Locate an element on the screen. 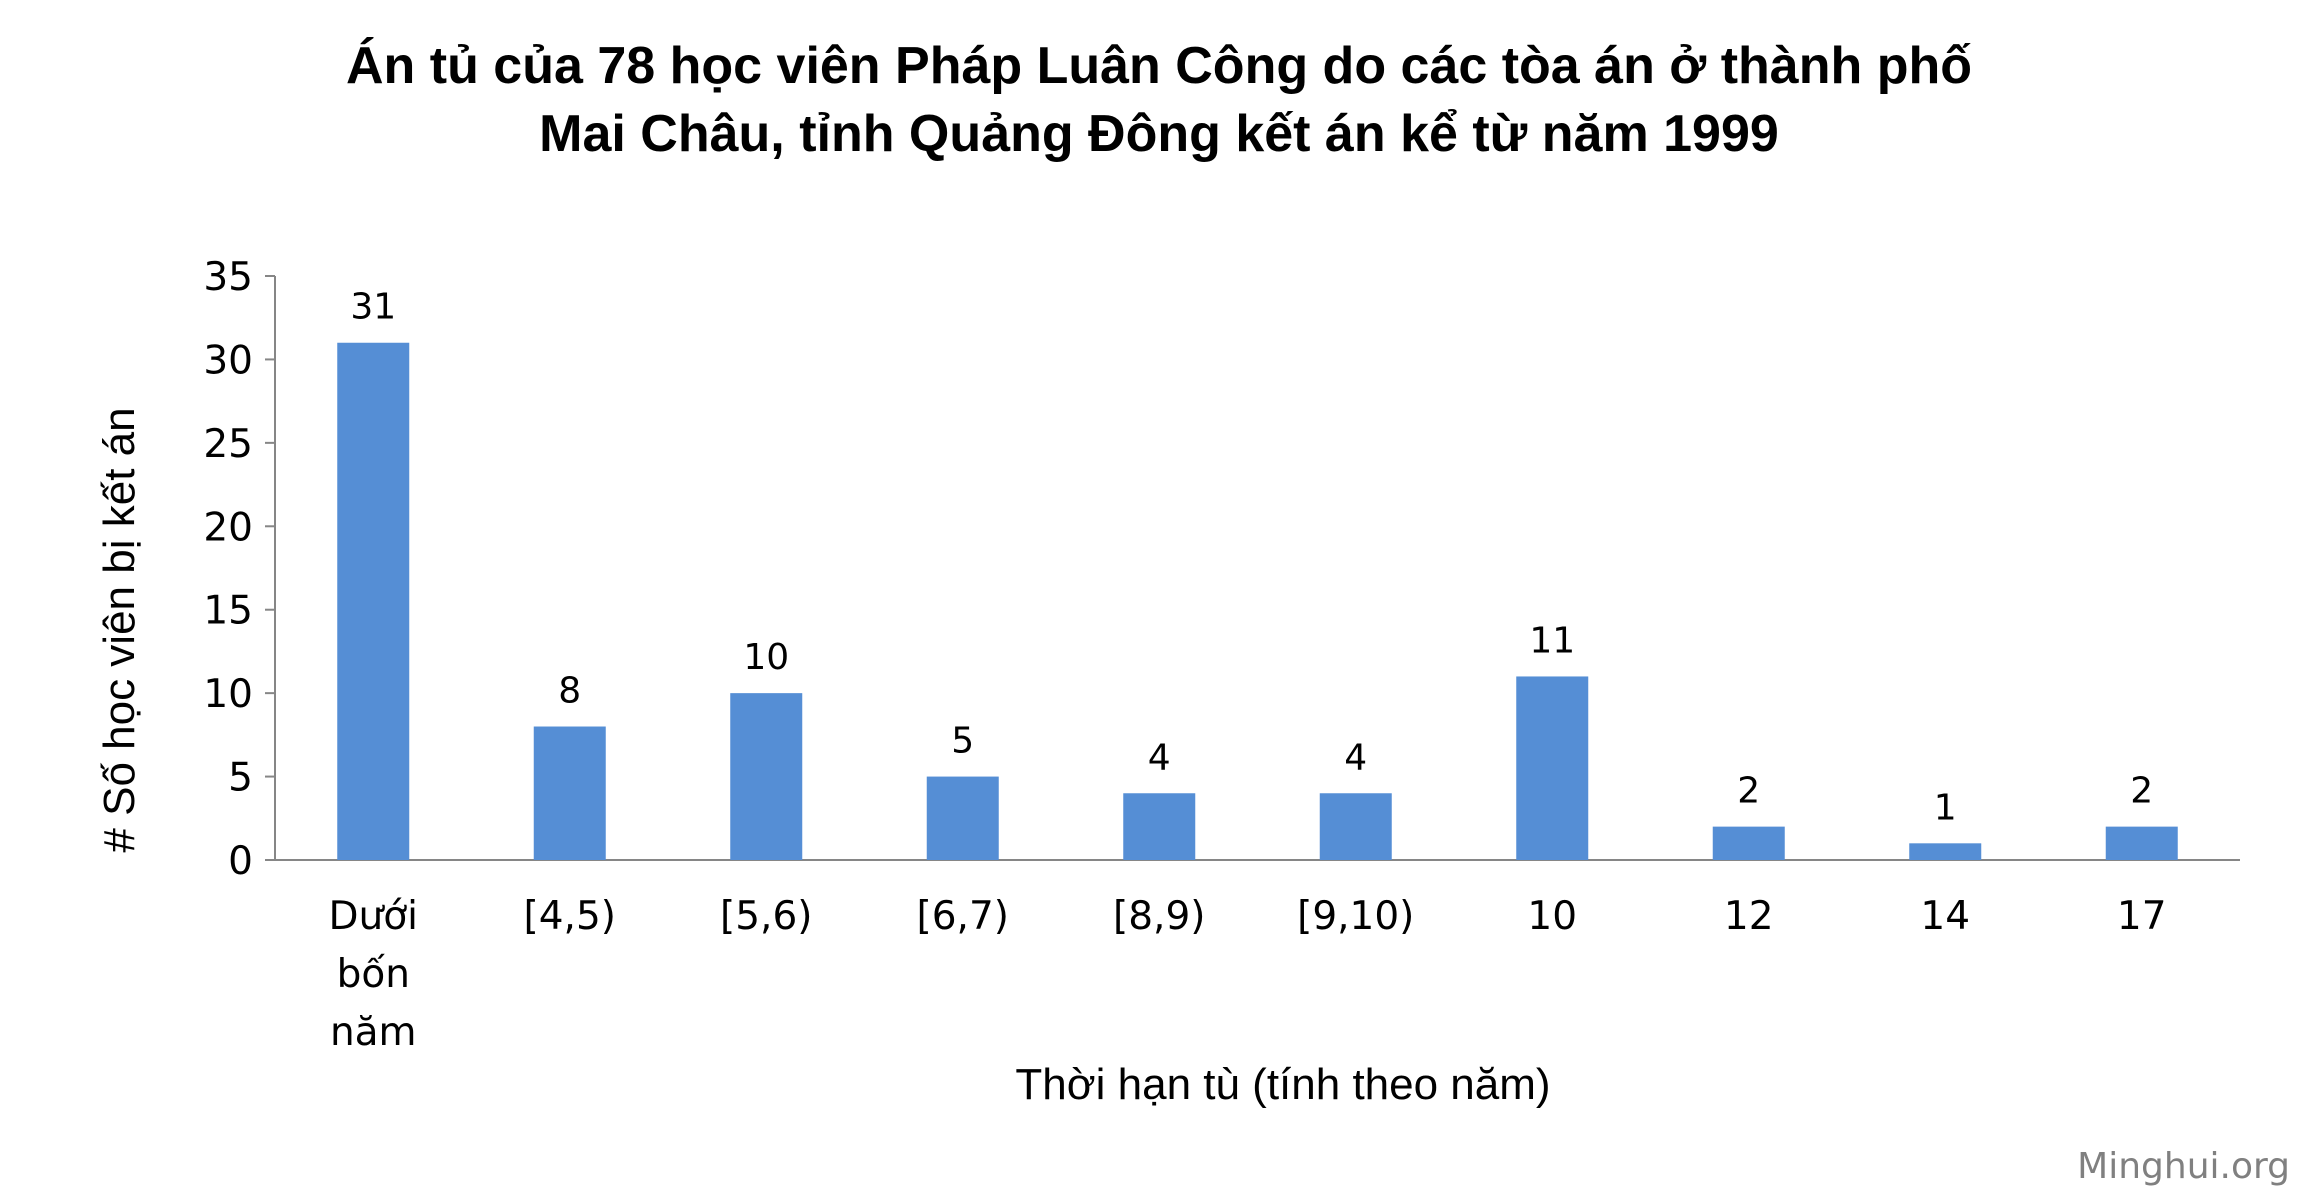 This screenshot has width=2318, height=1202. y-tick-label: 0 is located at coordinates (240, 861).